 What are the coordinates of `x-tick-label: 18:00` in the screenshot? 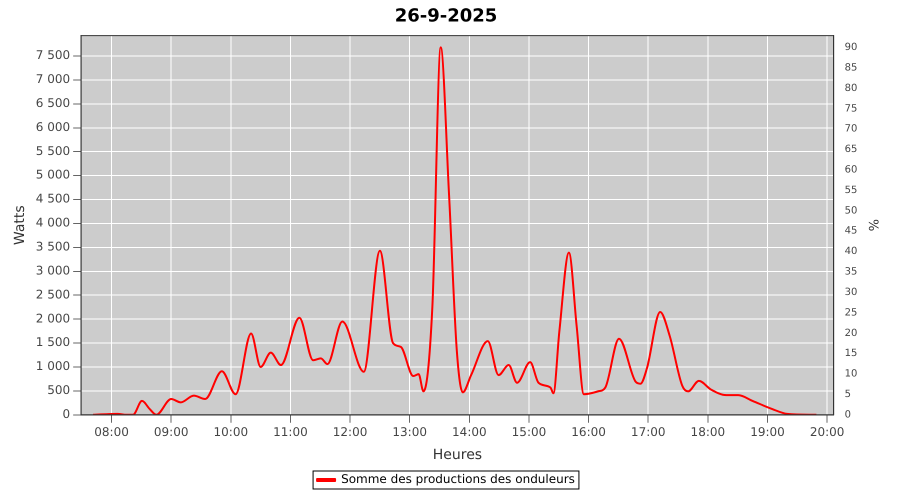 It's located at (708, 432).